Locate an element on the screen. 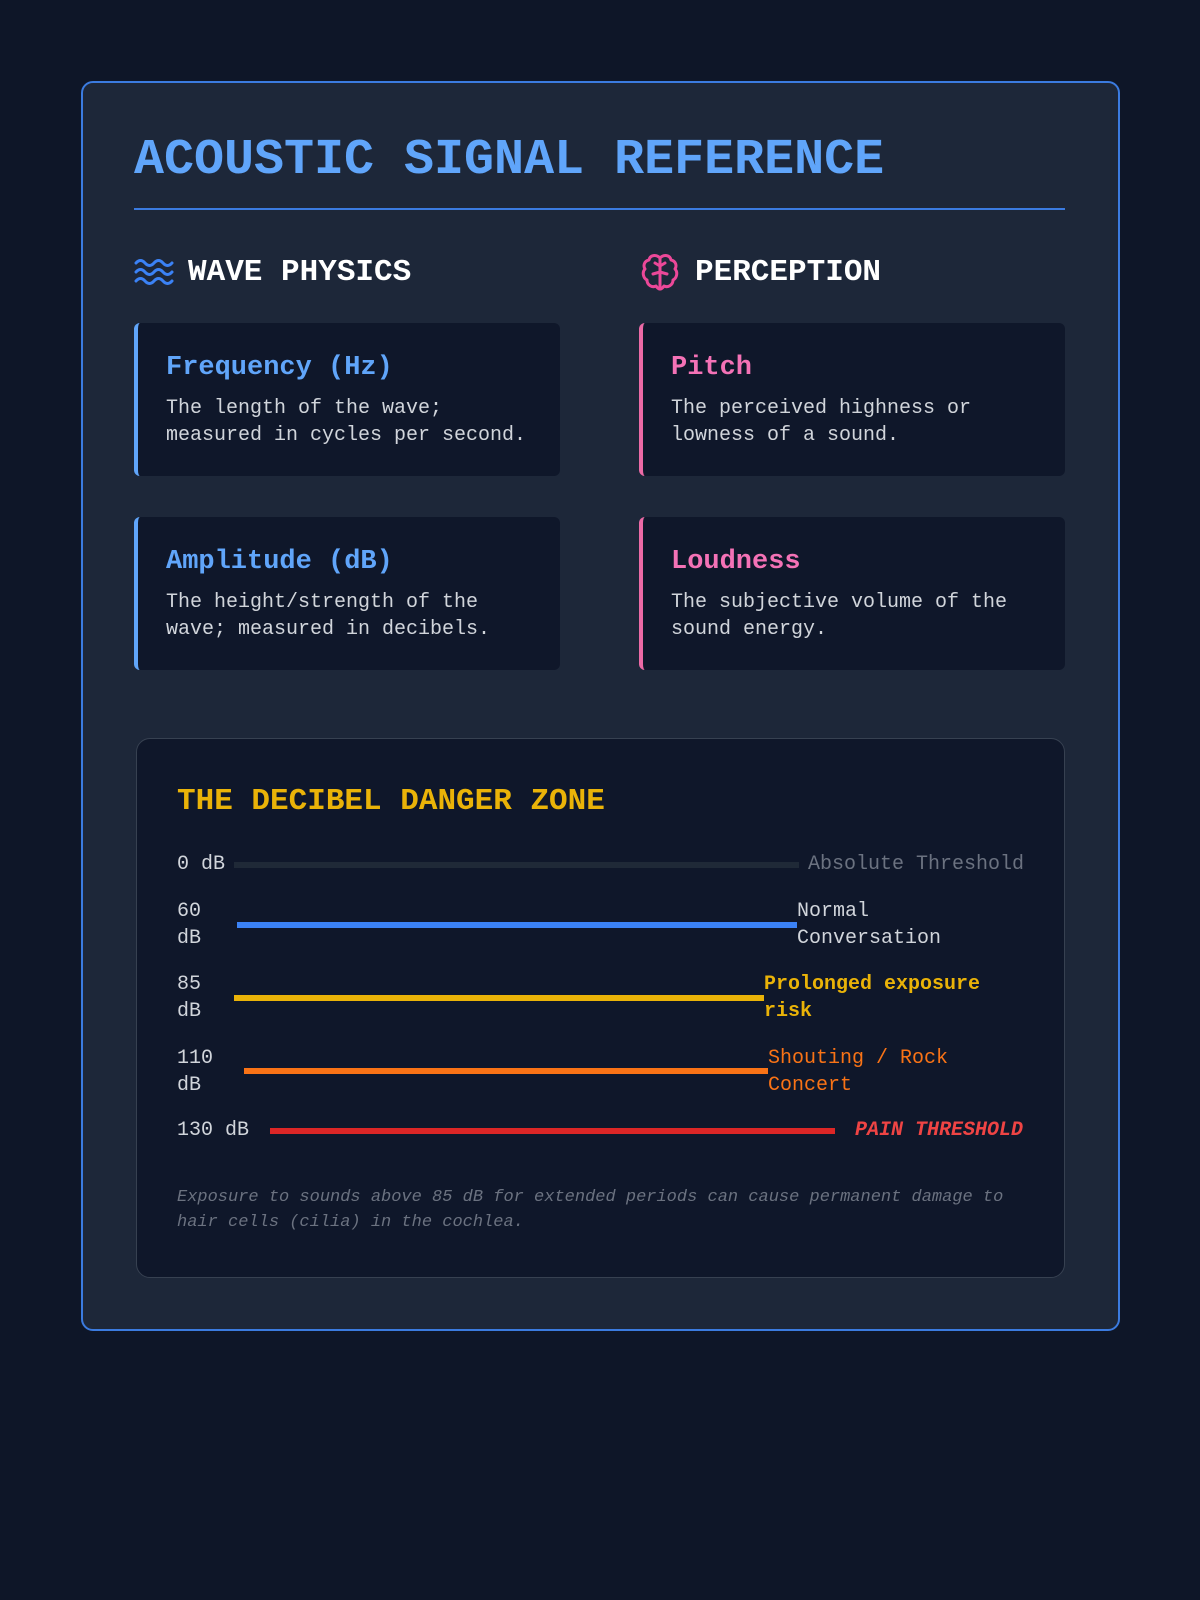  level-label: PAIN THRESHOLD is located at coordinates (939, 1130).